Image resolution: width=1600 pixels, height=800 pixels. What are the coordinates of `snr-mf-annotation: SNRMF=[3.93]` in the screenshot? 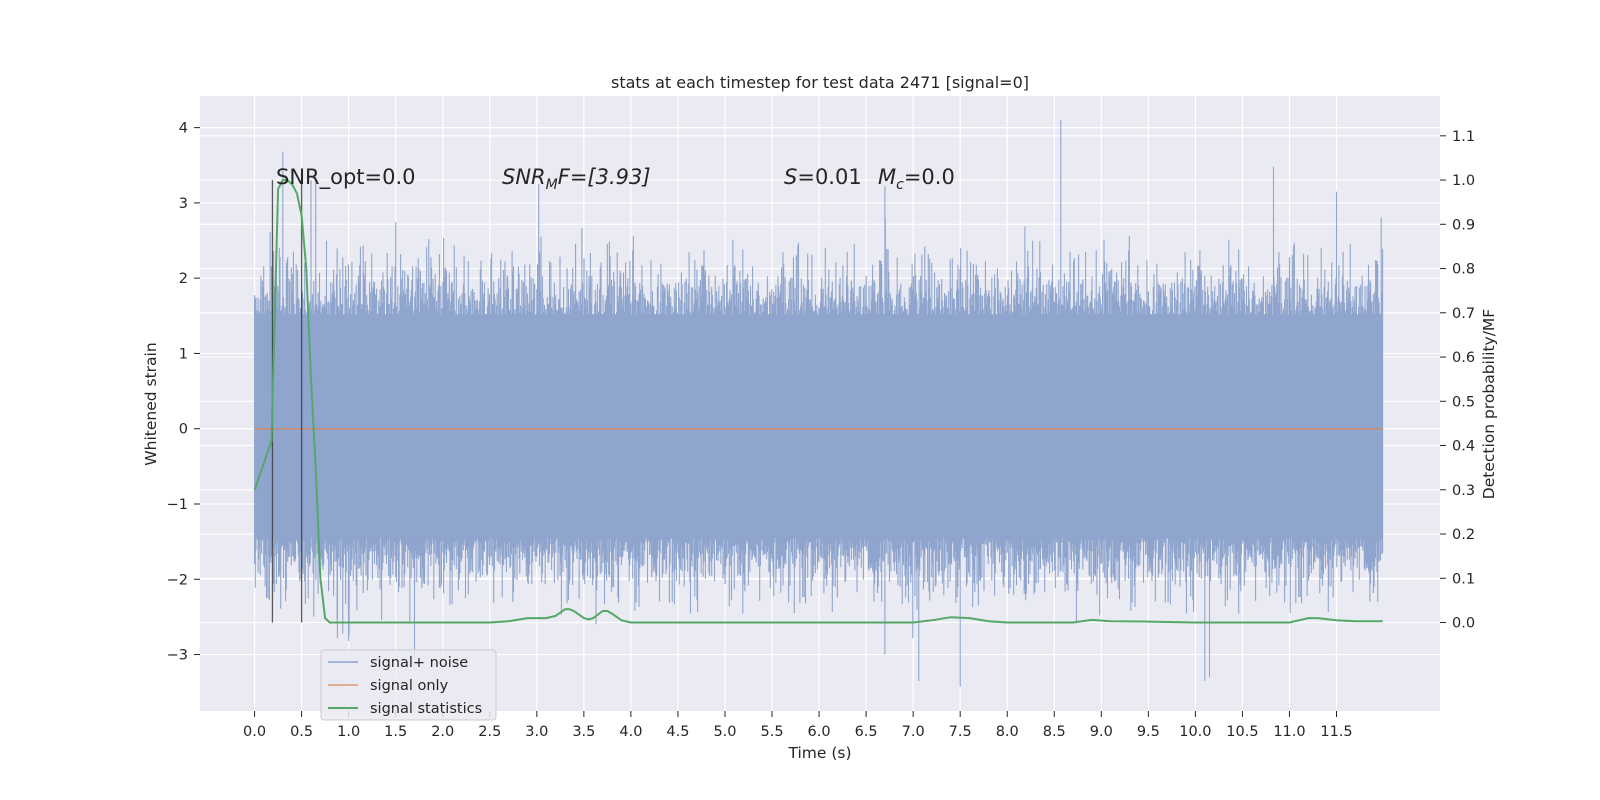 It's located at (576, 179).